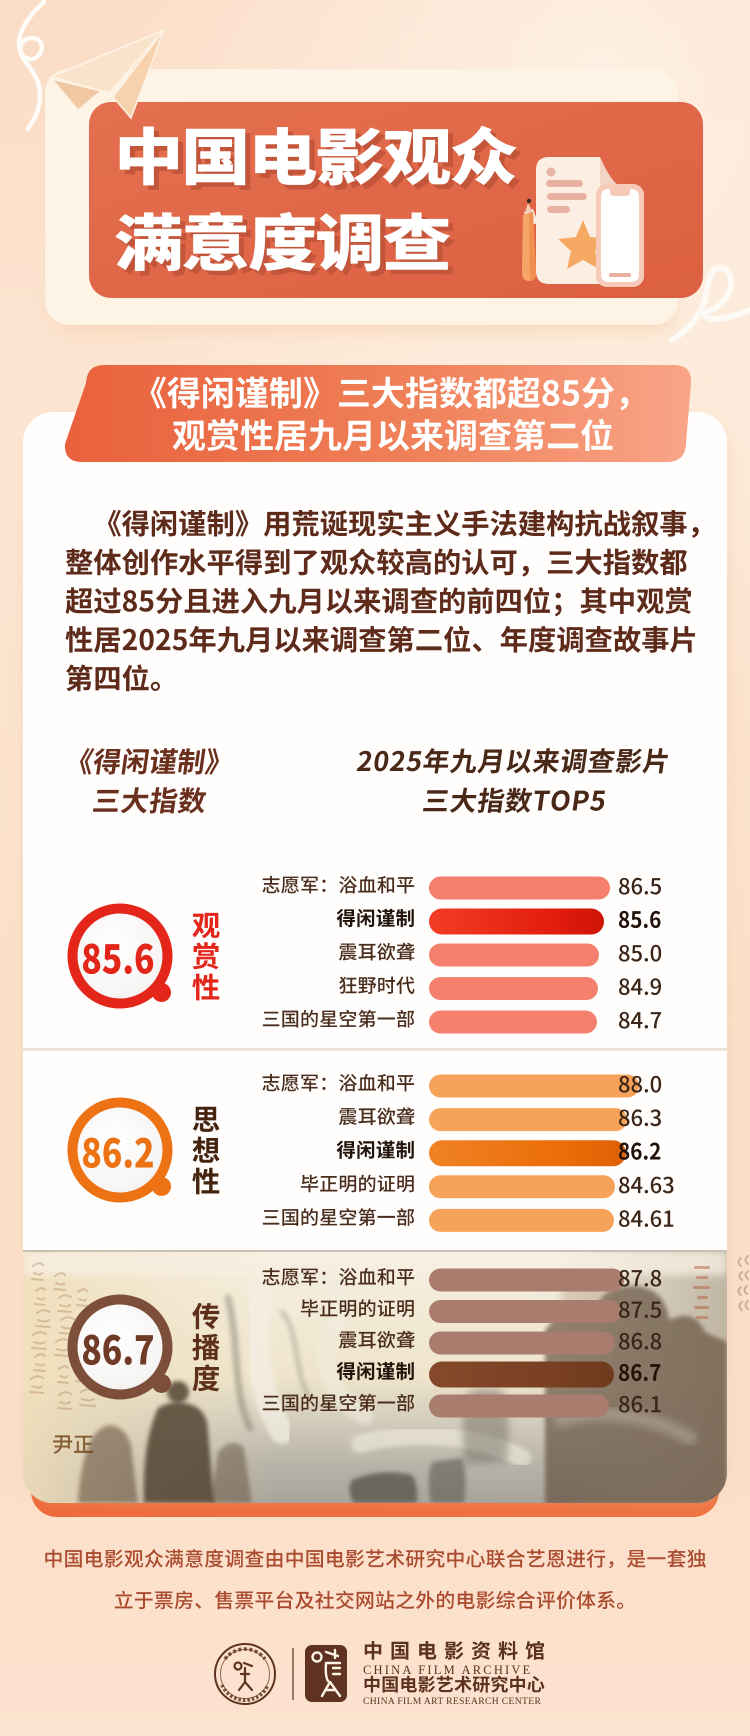 The height and width of the screenshot is (1736, 750). Describe the element at coordinates (447, 1670) in the screenshot. I see `svg-text: CHINA FILM ARCHIVE` at that location.